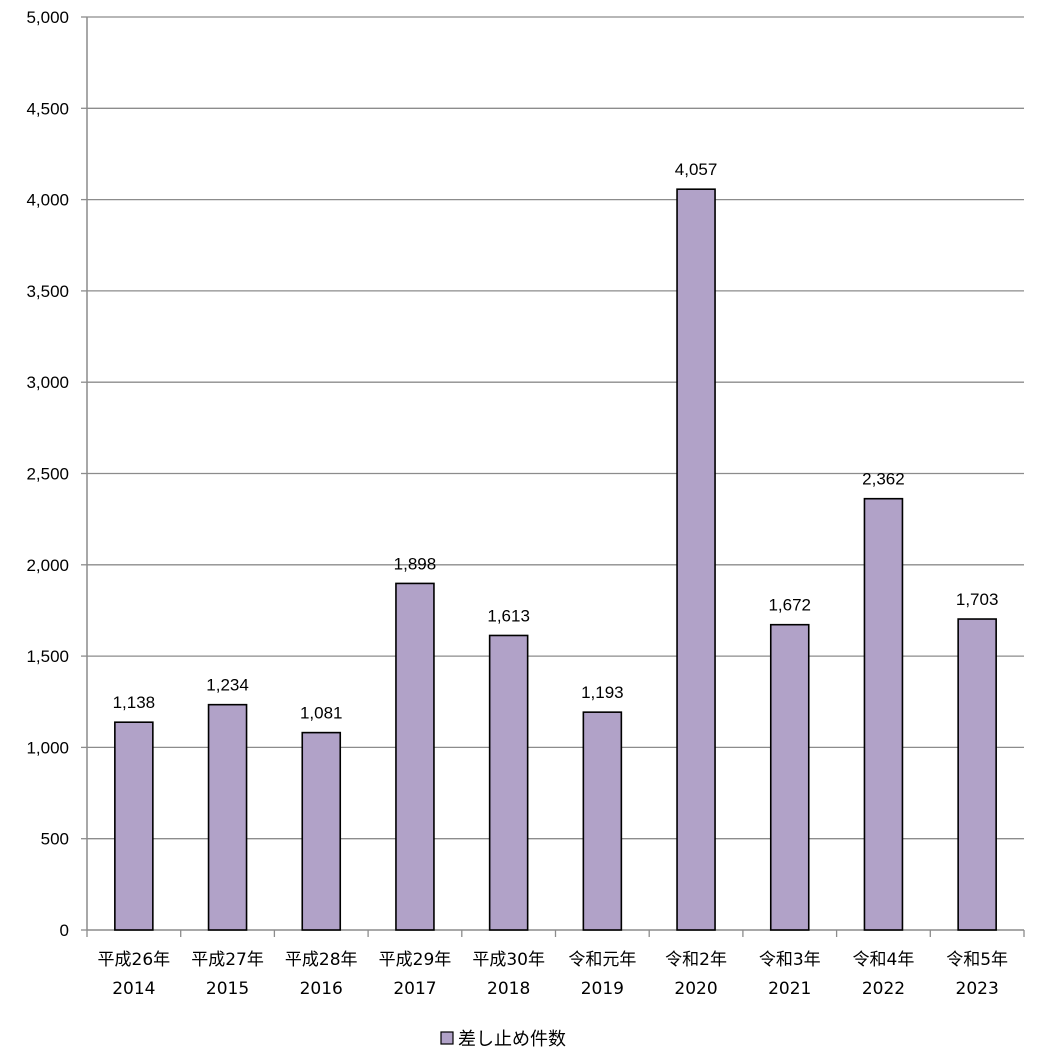  I want to click on x-tick-label-year: 2022, so click(883, 989).